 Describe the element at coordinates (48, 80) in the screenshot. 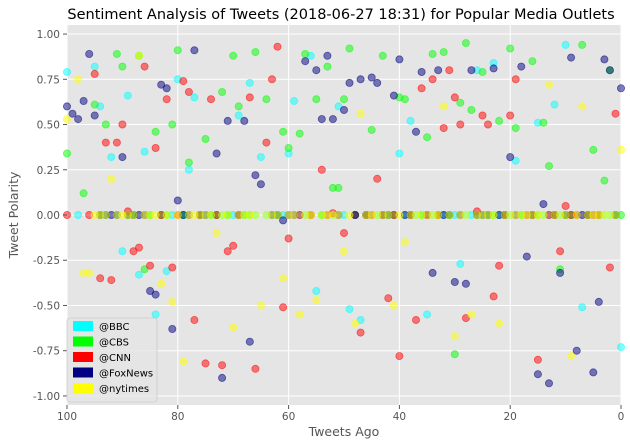

I see `y-tick-label: 0.75` at that location.